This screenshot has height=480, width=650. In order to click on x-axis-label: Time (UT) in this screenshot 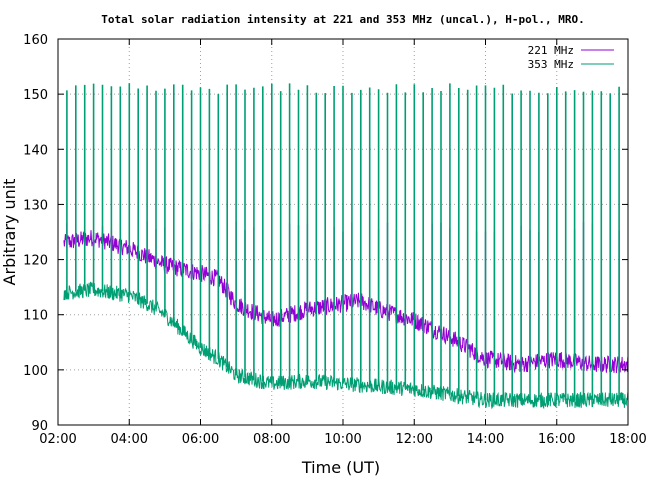, I will do `click(340, 467)`.